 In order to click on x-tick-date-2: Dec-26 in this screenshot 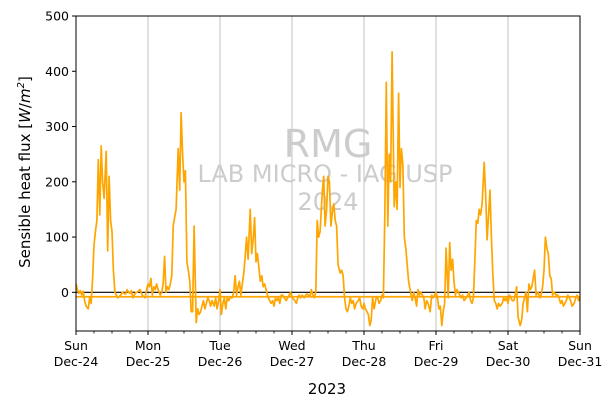, I will do `click(220, 361)`.